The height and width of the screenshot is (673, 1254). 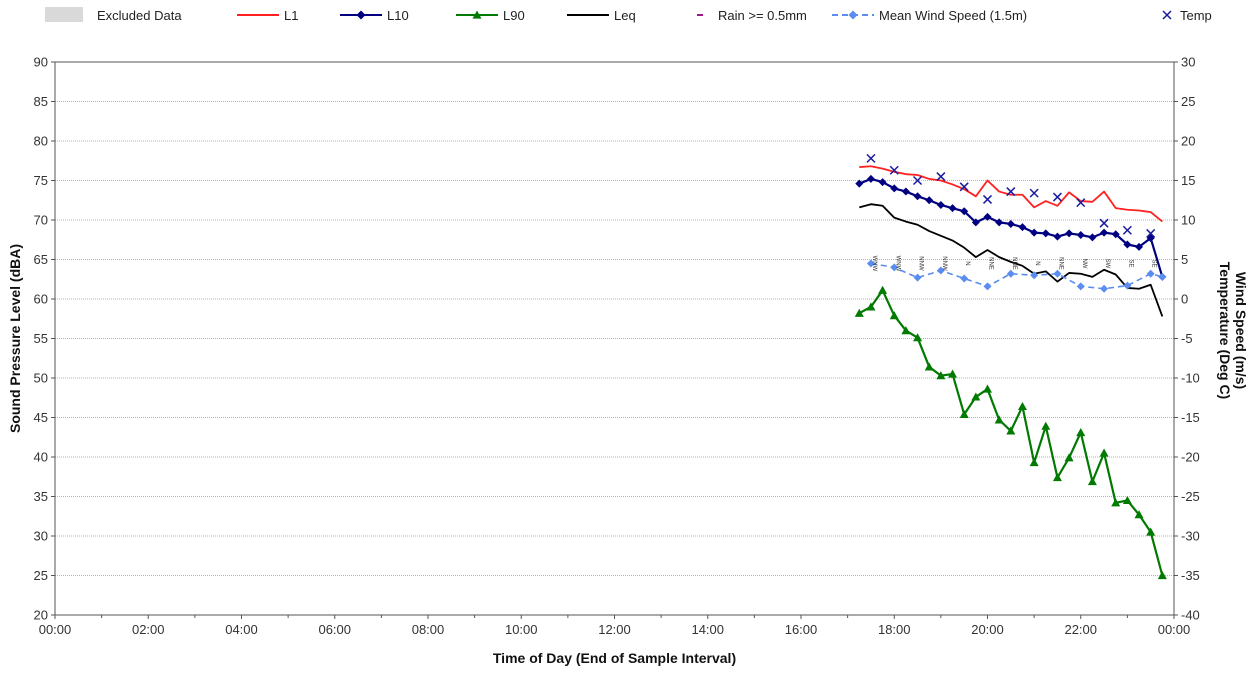 I want to click on y2-tick-label: 10, so click(x=1188, y=220).